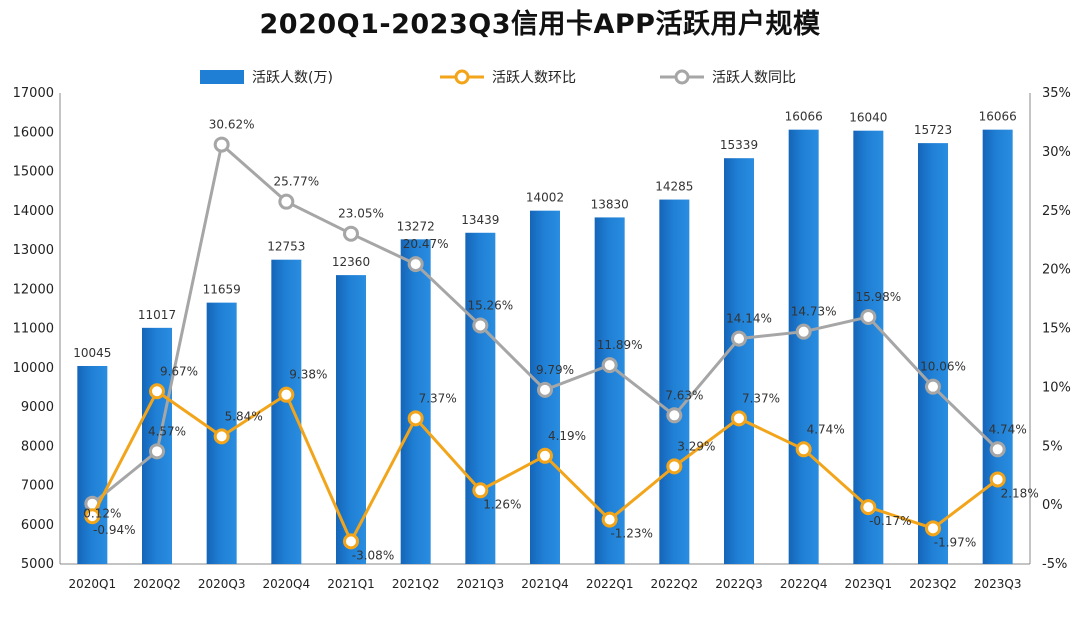 The image size is (1080, 619). What do you see at coordinates (631, 534) in the screenshot?
I see `mom-value-label: -1.23%` at bounding box center [631, 534].